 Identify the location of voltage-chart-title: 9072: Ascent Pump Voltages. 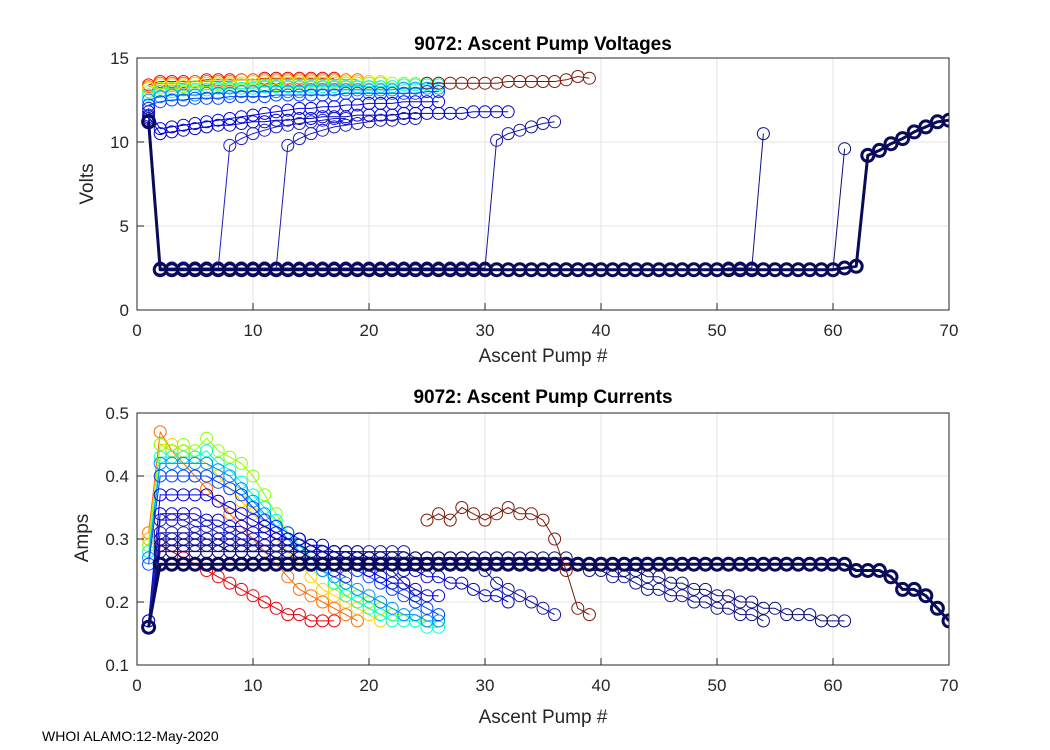
(543, 44).